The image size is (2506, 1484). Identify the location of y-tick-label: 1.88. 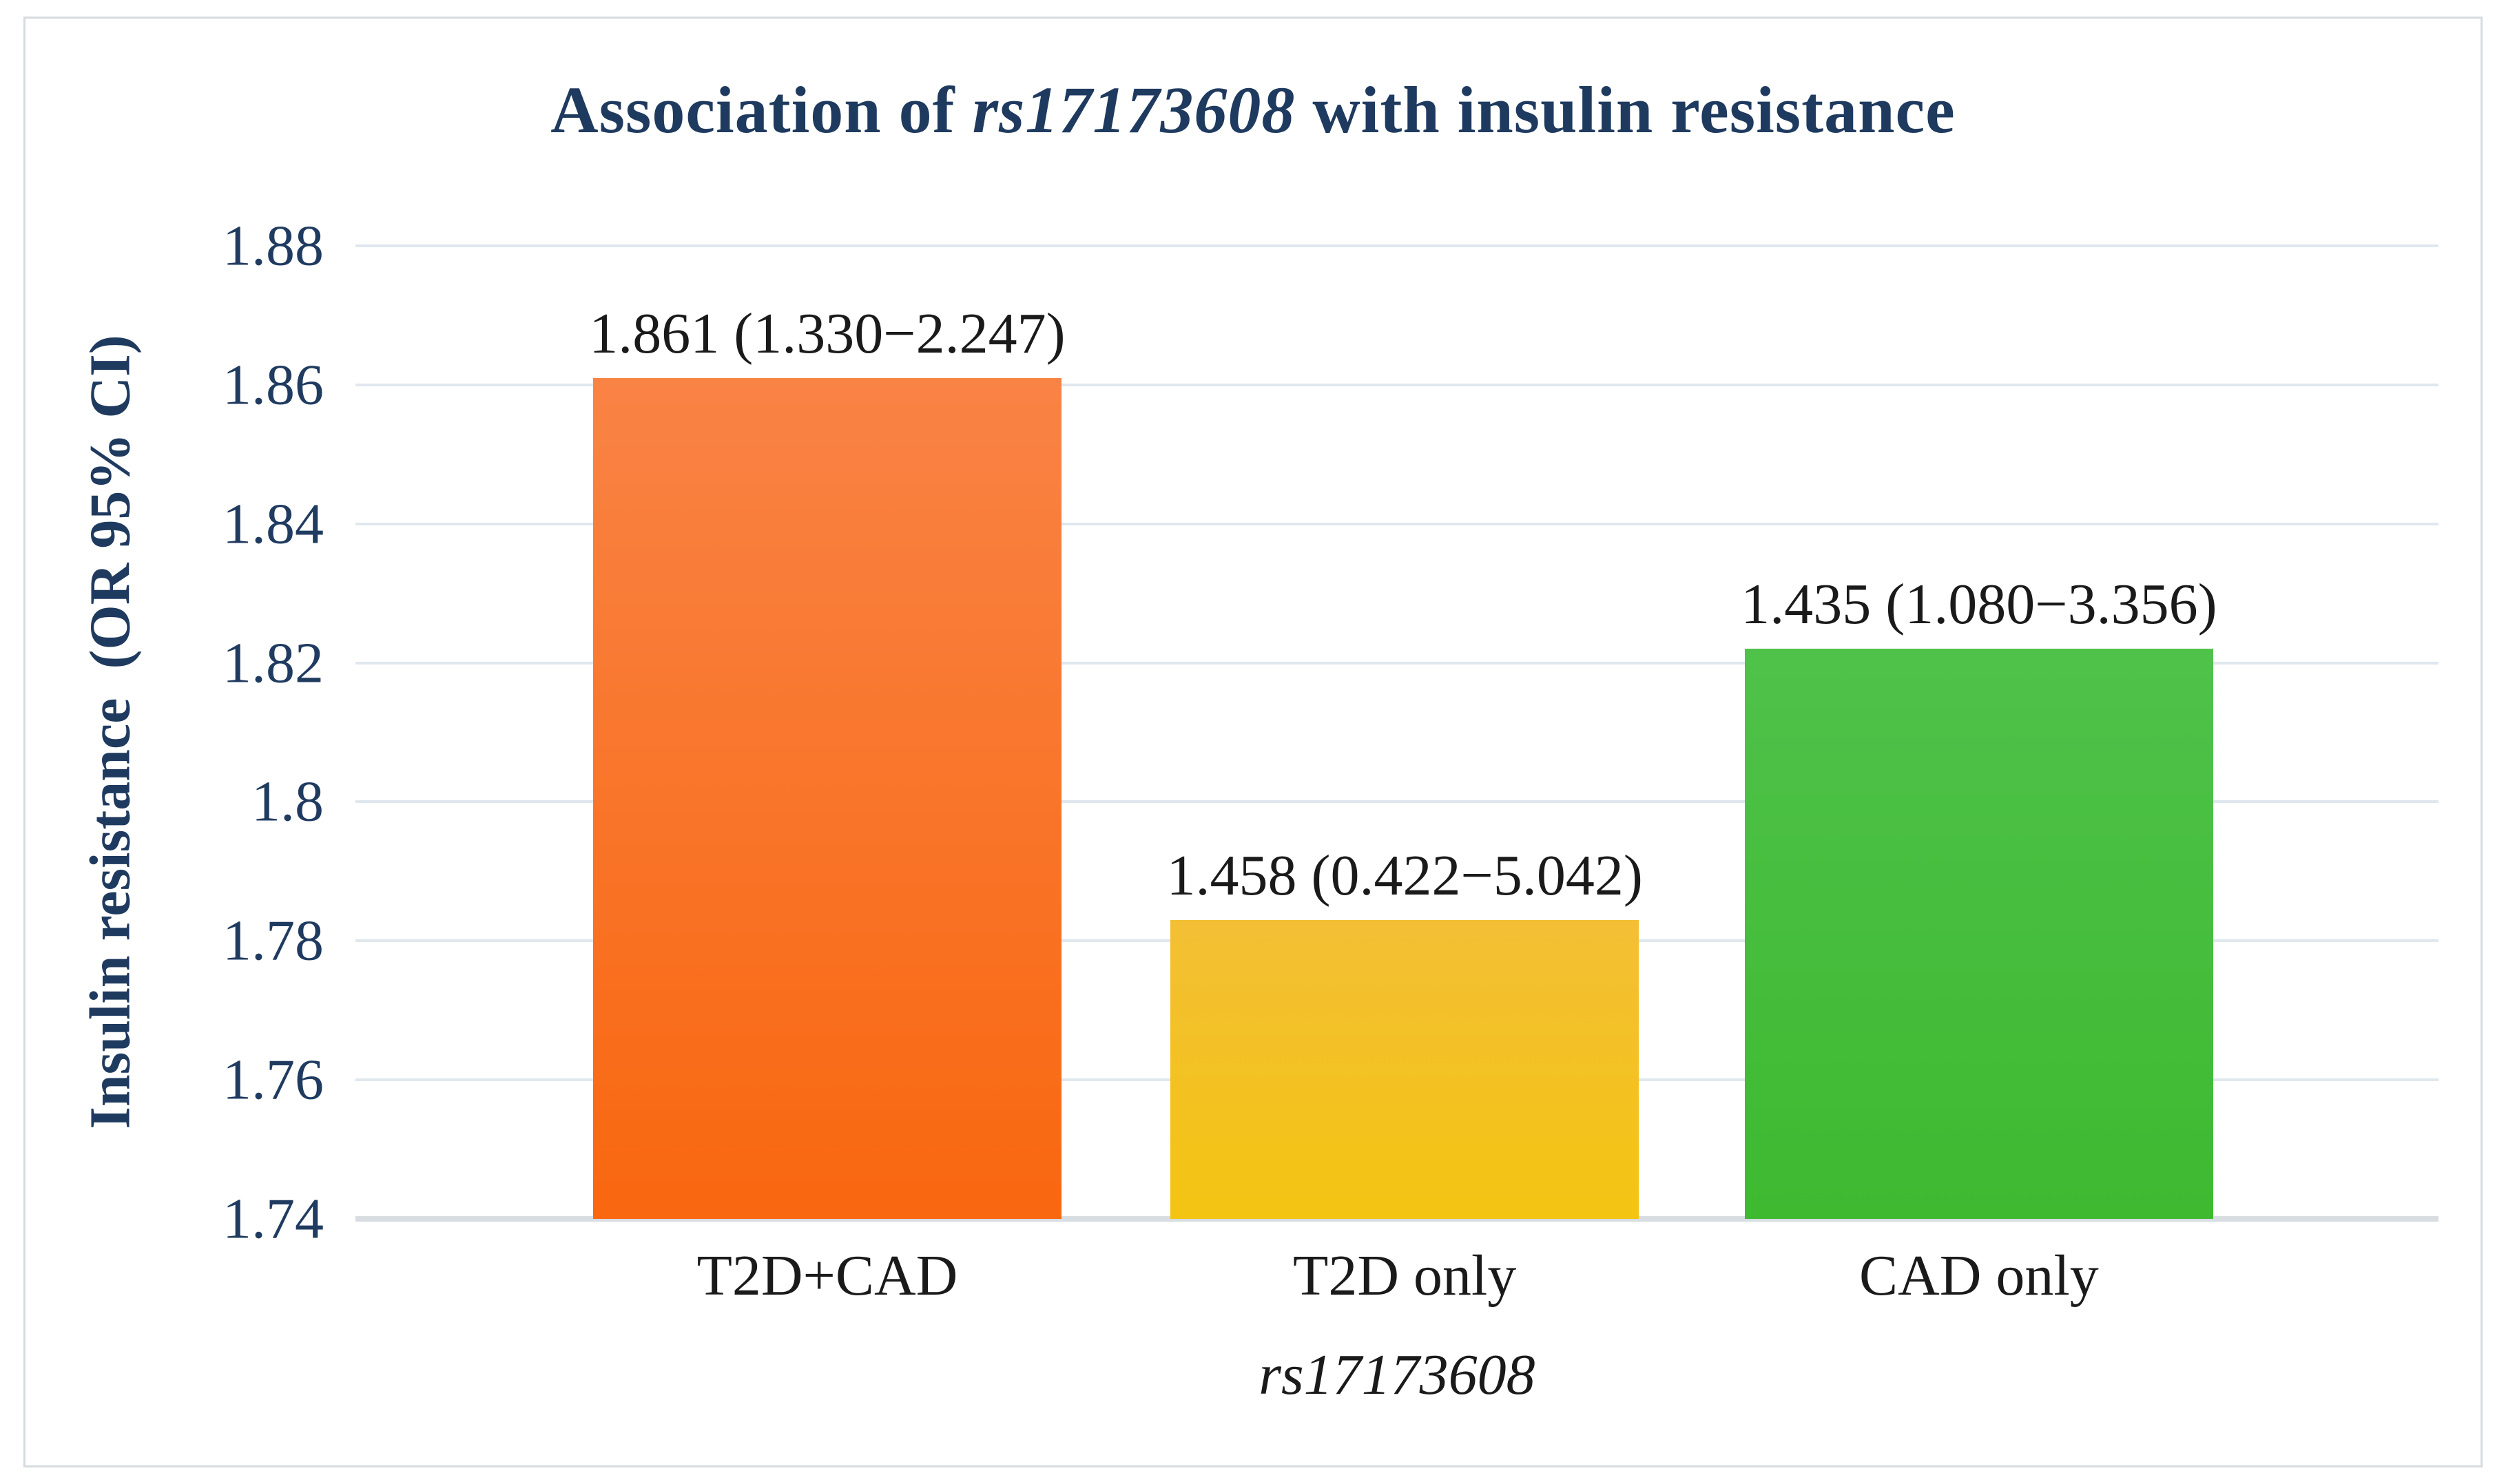
(273, 246).